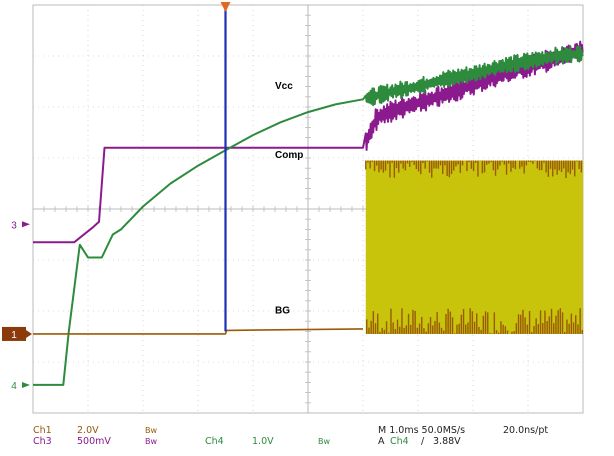  I want to click on ch1-ground-marker, so click(14, 333).